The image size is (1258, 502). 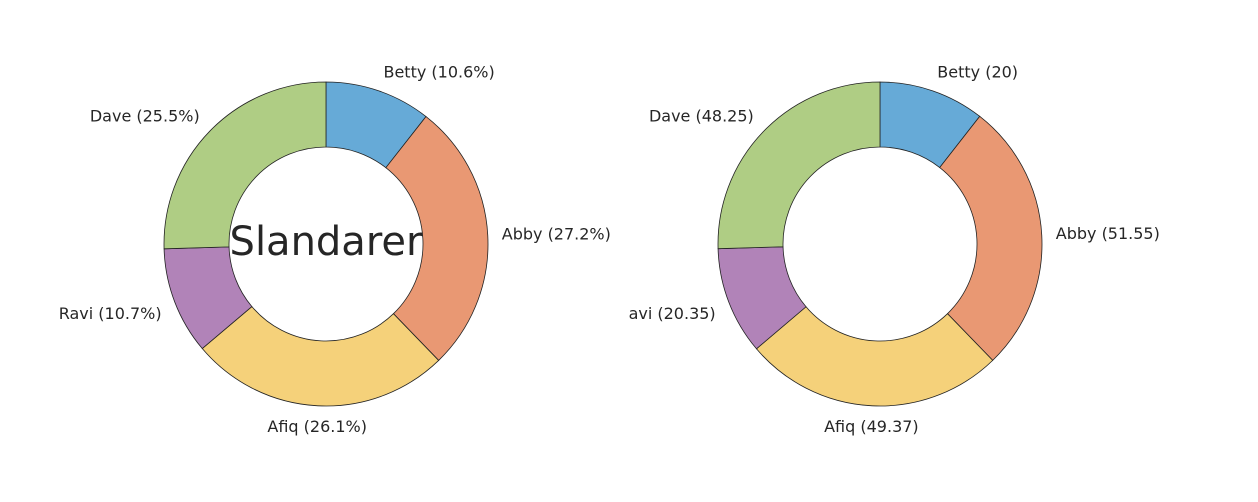 What do you see at coordinates (556, 233) in the screenshot?
I see `label-abby: Abby (27.2%)` at bounding box center [556, 233].